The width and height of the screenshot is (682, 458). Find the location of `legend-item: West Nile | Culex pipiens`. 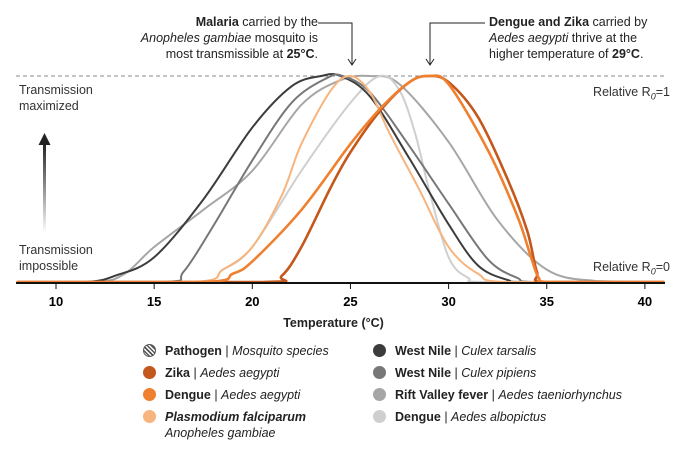

legend-item: West Nile | Culex pipiens is located at coordinates (454, 373).